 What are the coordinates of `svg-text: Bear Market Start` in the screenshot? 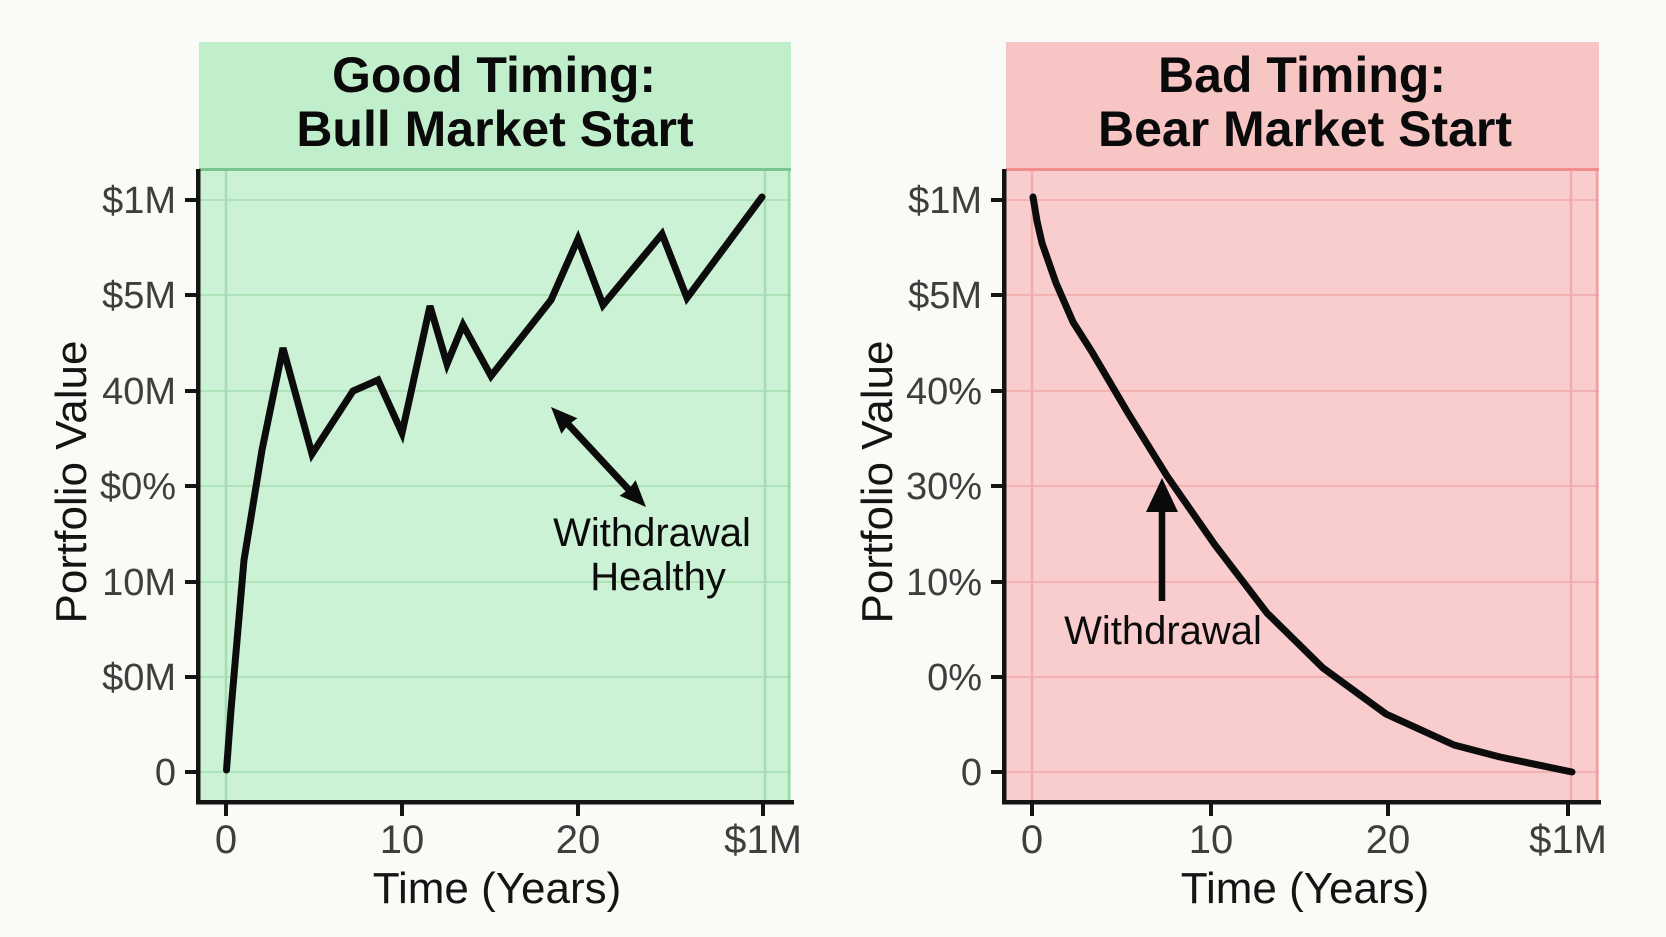 It's located at (1305, 129).